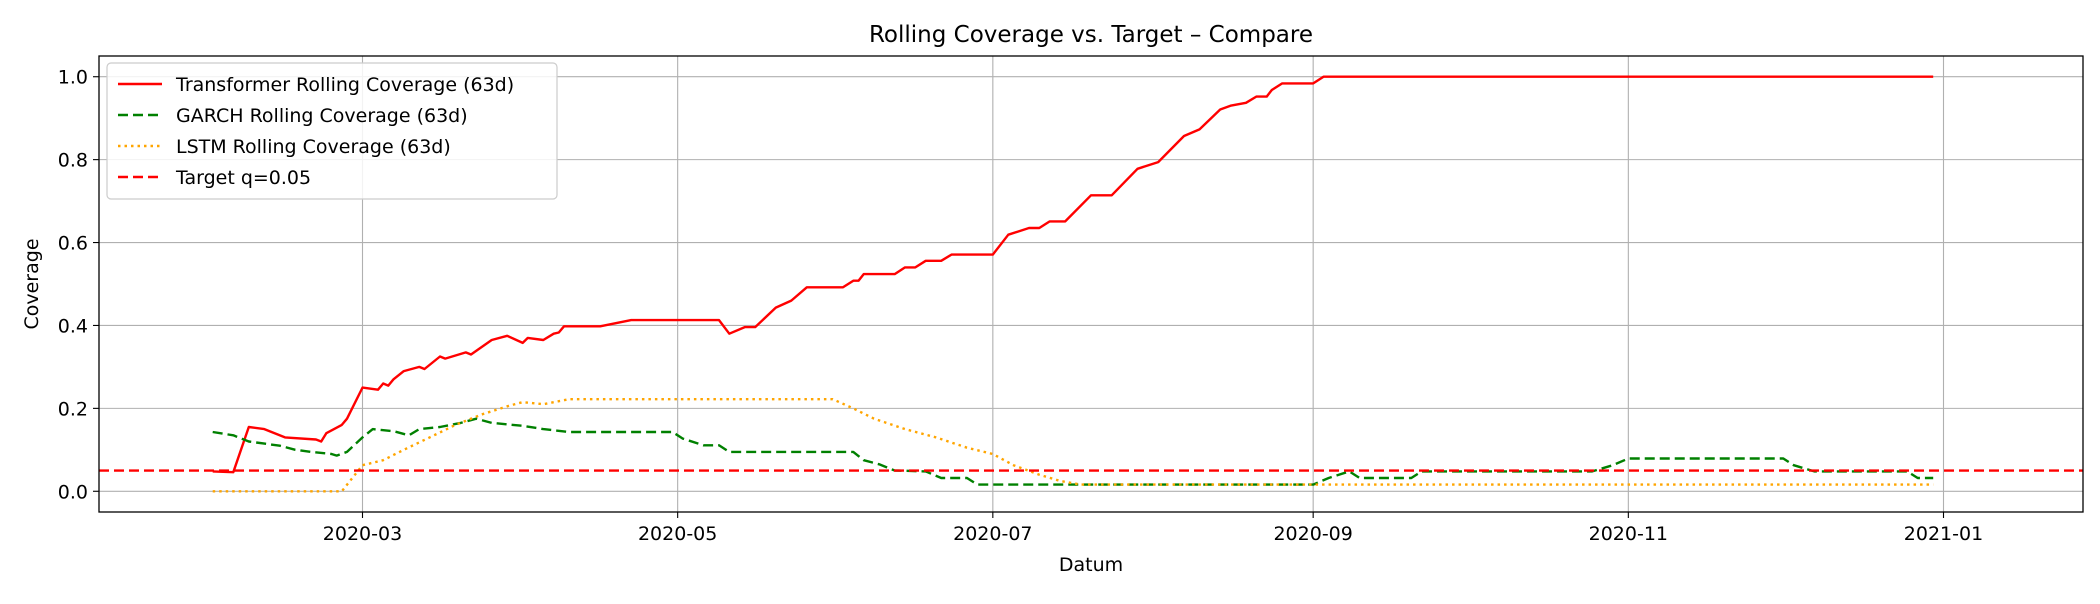  I want to click on chart-title: Rolling Coverage vs. Target – Compare, so click(1091, 35).